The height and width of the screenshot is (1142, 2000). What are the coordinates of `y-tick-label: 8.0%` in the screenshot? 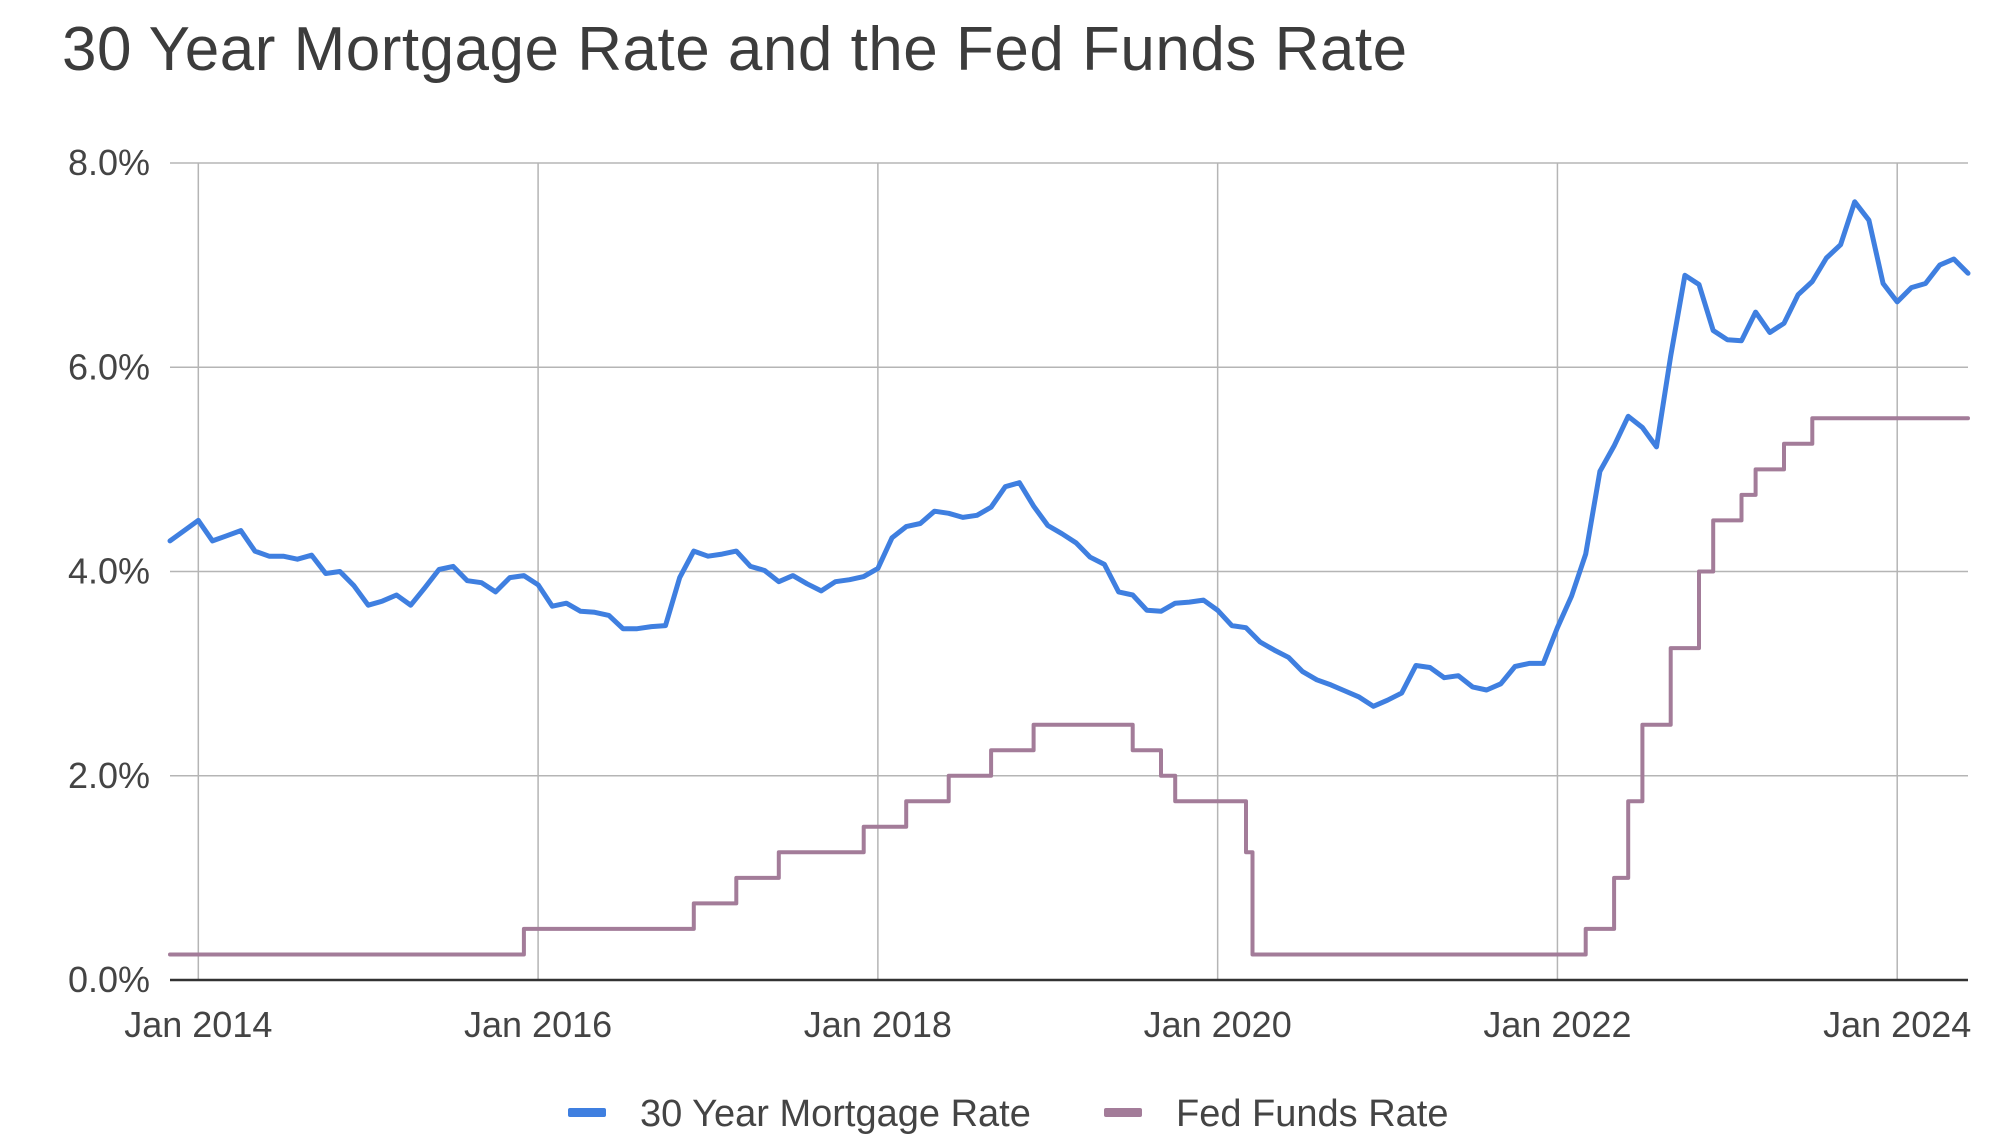 It's located at (109, 162).